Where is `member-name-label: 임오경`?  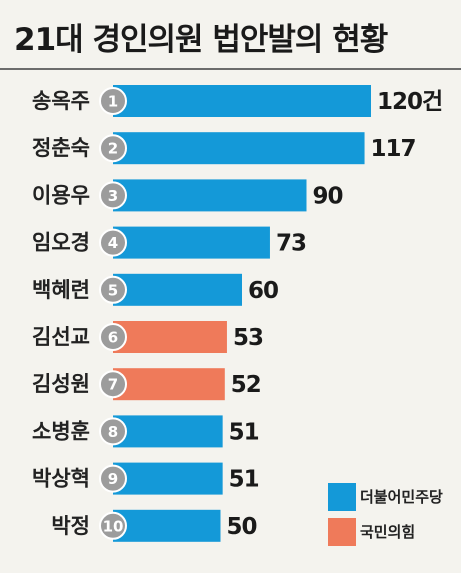 member-name-label: 임오경 is located at coordinates (61, 243).